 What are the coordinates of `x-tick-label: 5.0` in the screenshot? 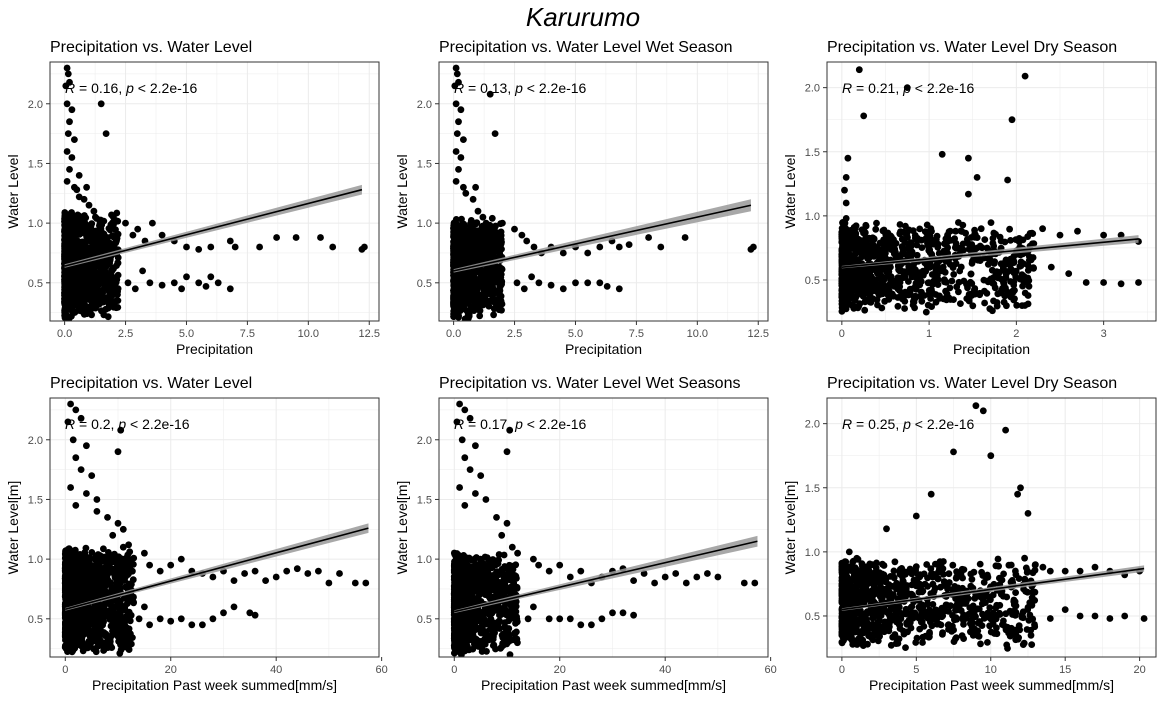 It's located at (186, 334).